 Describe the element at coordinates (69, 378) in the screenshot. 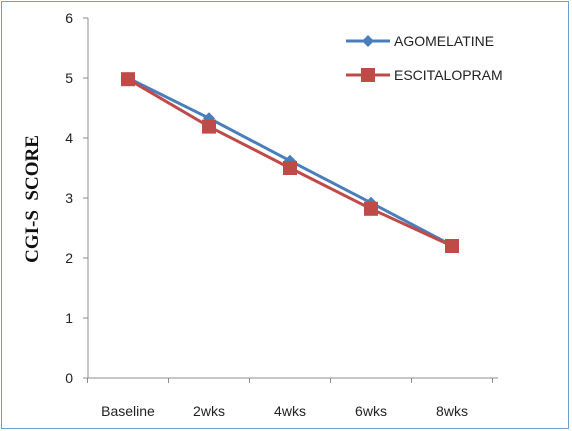

I see `y-tick-label: 0` at that location.